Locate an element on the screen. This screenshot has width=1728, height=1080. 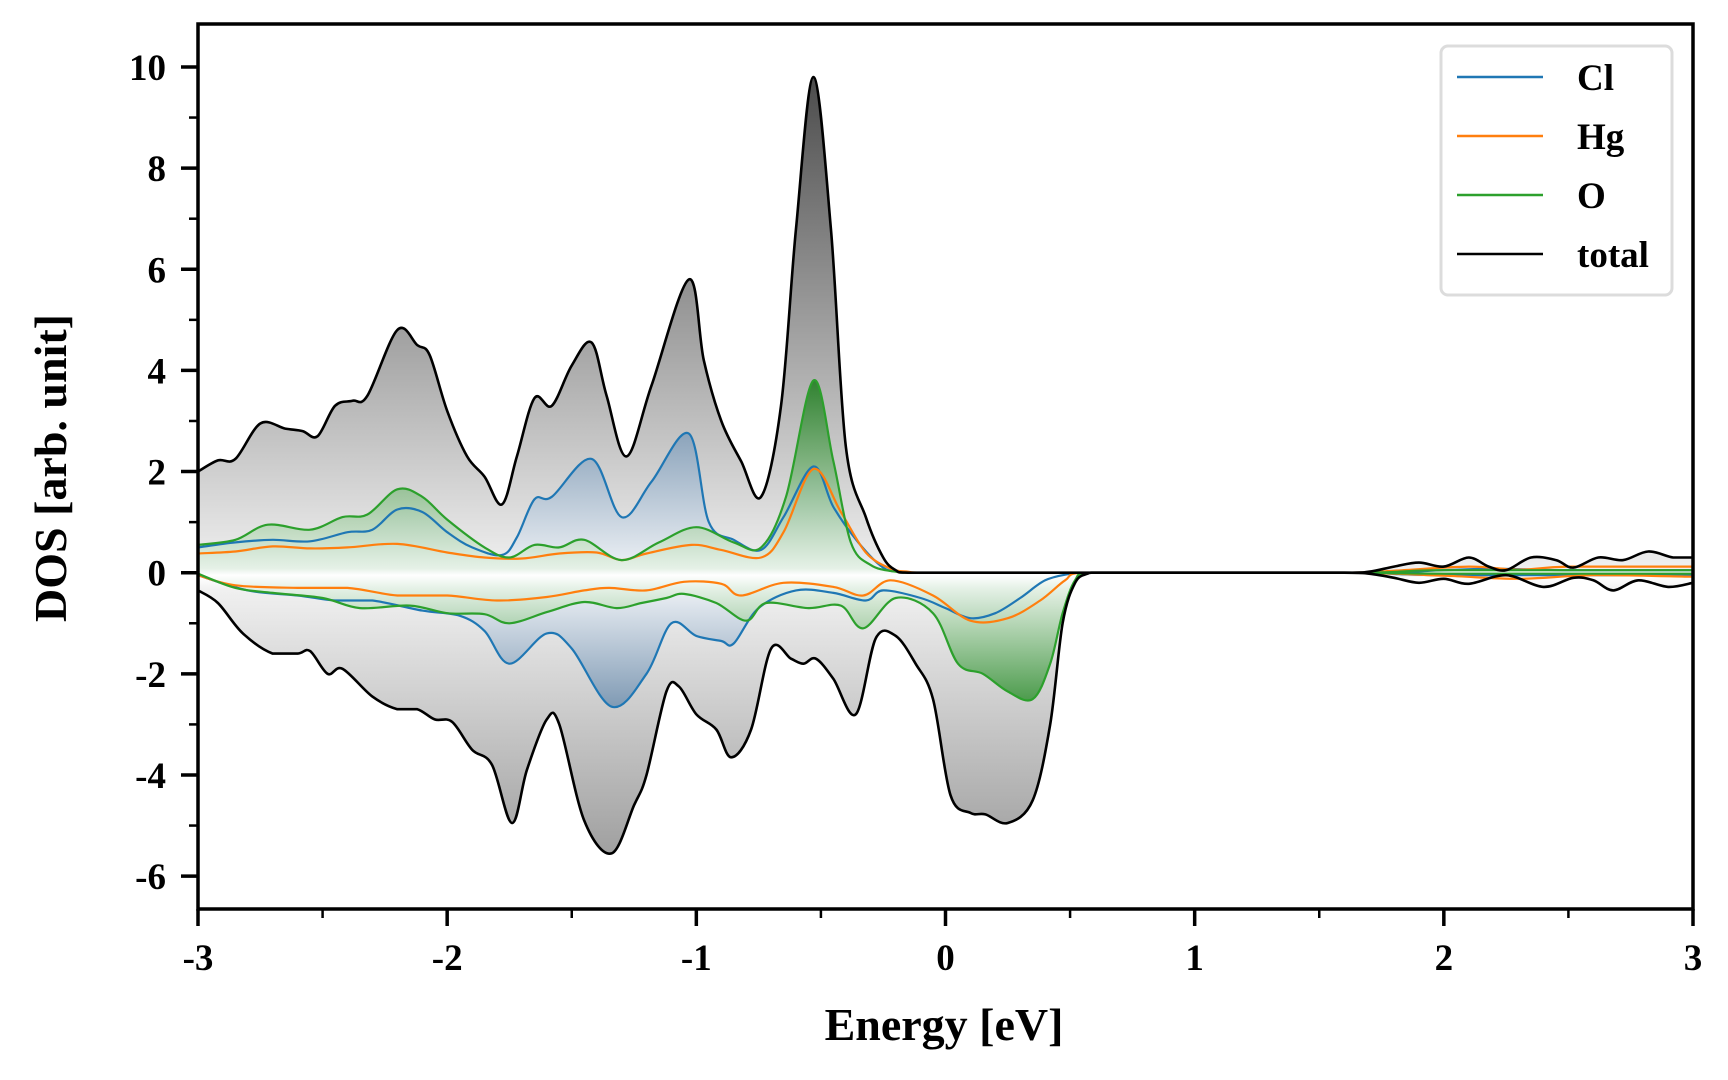
legend-entry-total: total is located at coordinates (1553, 255).